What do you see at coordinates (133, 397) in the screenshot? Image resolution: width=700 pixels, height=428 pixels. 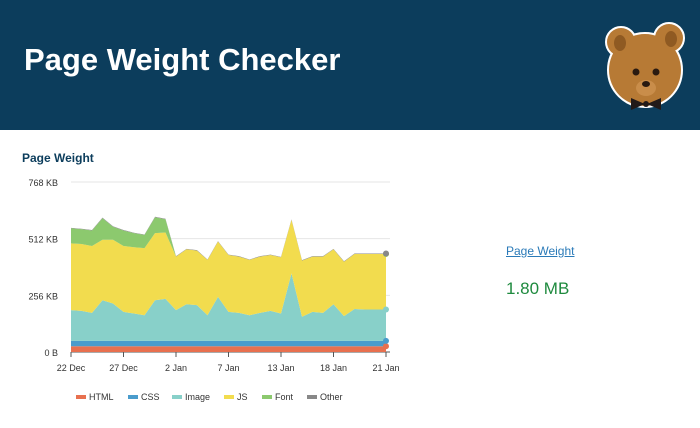 I see `legend-swatch-css` at bounding box center [133, 397].